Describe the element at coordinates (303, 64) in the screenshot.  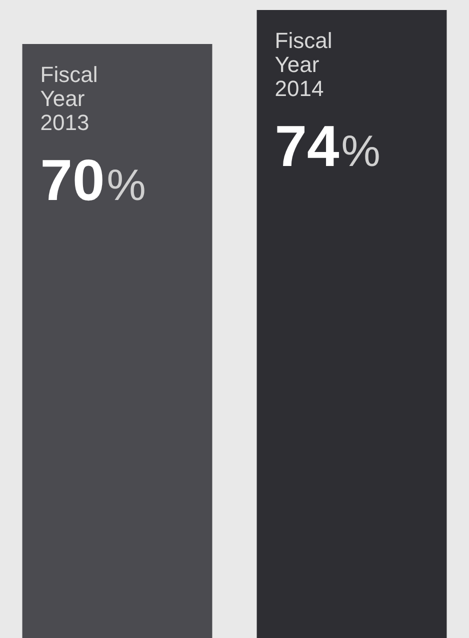
I see `x-tick-label: Fiscal Year 2014` at that location.